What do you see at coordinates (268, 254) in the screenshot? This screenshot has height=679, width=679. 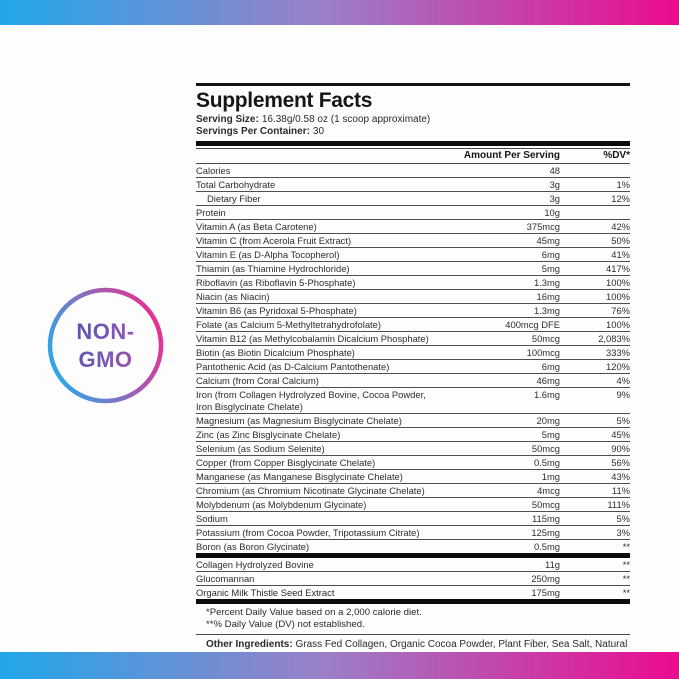 I see `nutrient-name: Vitamin E (as D-Alpha Tocopherol)` at bounding box center [268, 254].